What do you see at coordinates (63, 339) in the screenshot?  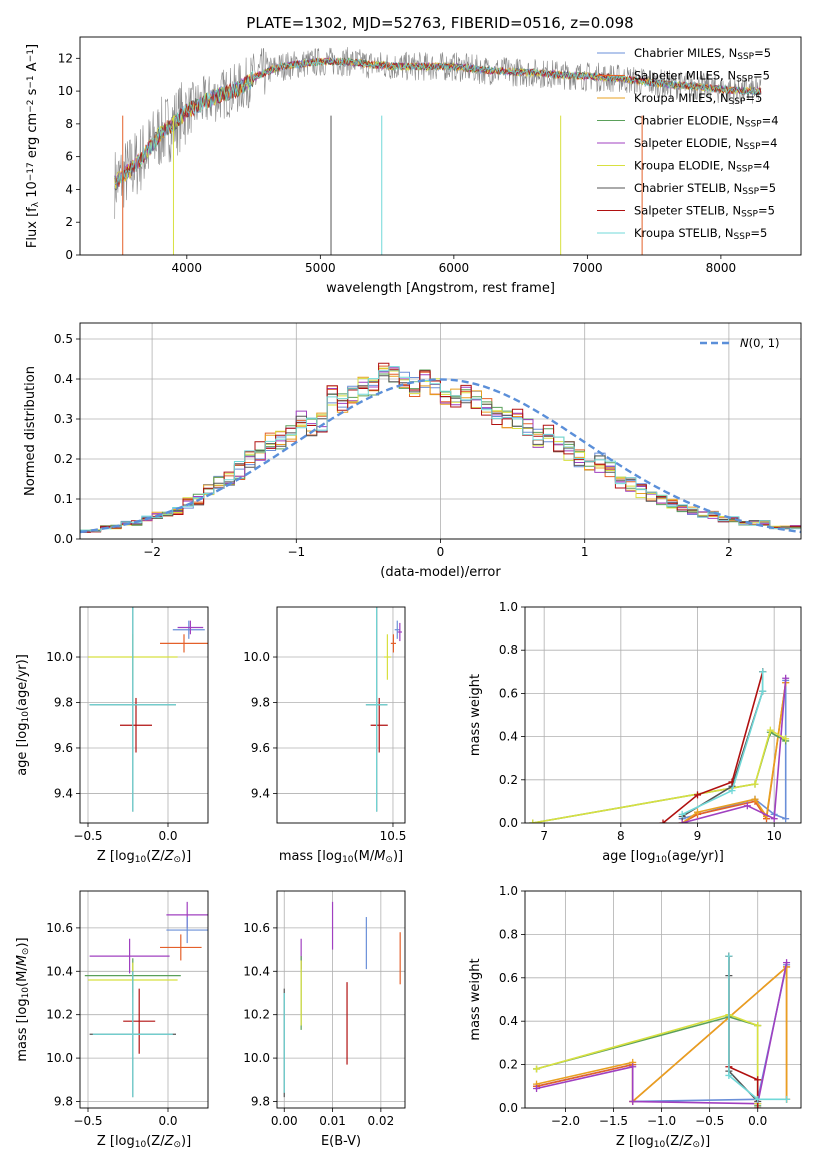 I see `y-tick-label: 0.5` at bounding box center [63, 339].